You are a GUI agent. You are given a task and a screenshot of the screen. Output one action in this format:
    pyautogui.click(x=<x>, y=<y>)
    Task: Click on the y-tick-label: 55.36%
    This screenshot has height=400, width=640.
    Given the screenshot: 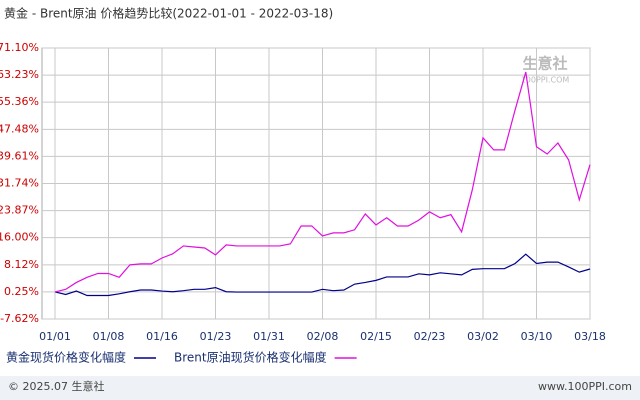 What is the action you would take?
    pyautogui.click(x=19, y=101)
    